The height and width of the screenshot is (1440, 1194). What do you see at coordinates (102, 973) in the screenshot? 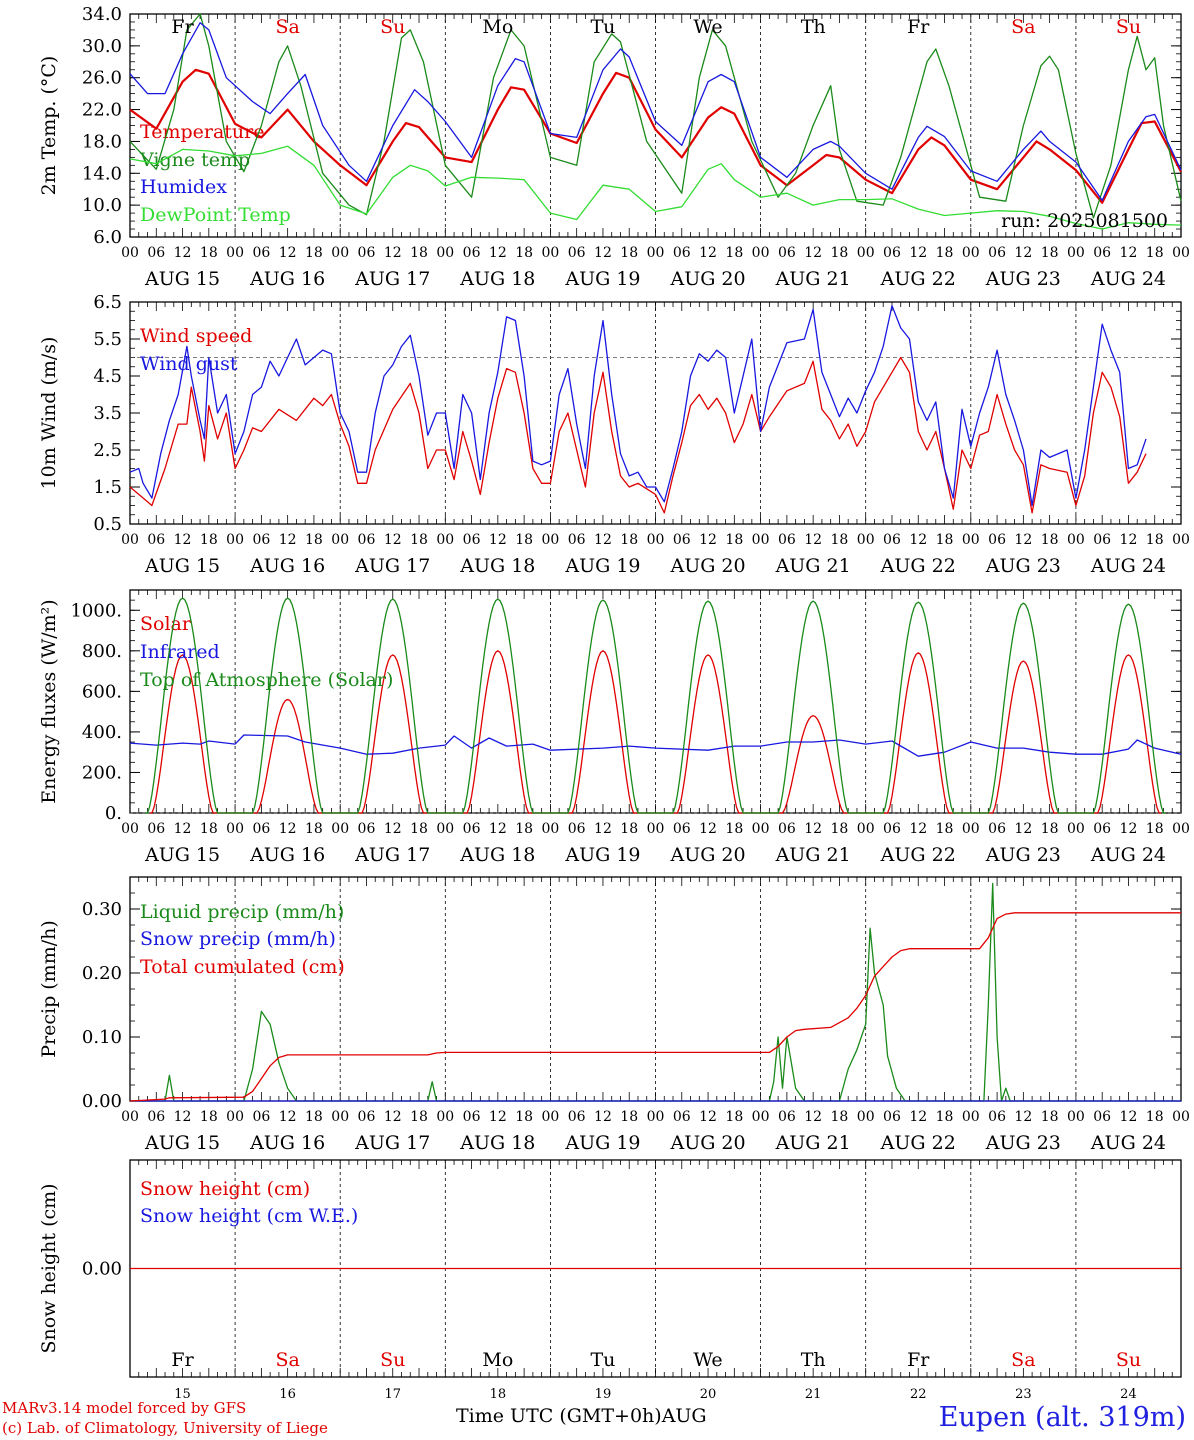
I see `y-tick-label: 0.20` at bounding box center [102, 973].